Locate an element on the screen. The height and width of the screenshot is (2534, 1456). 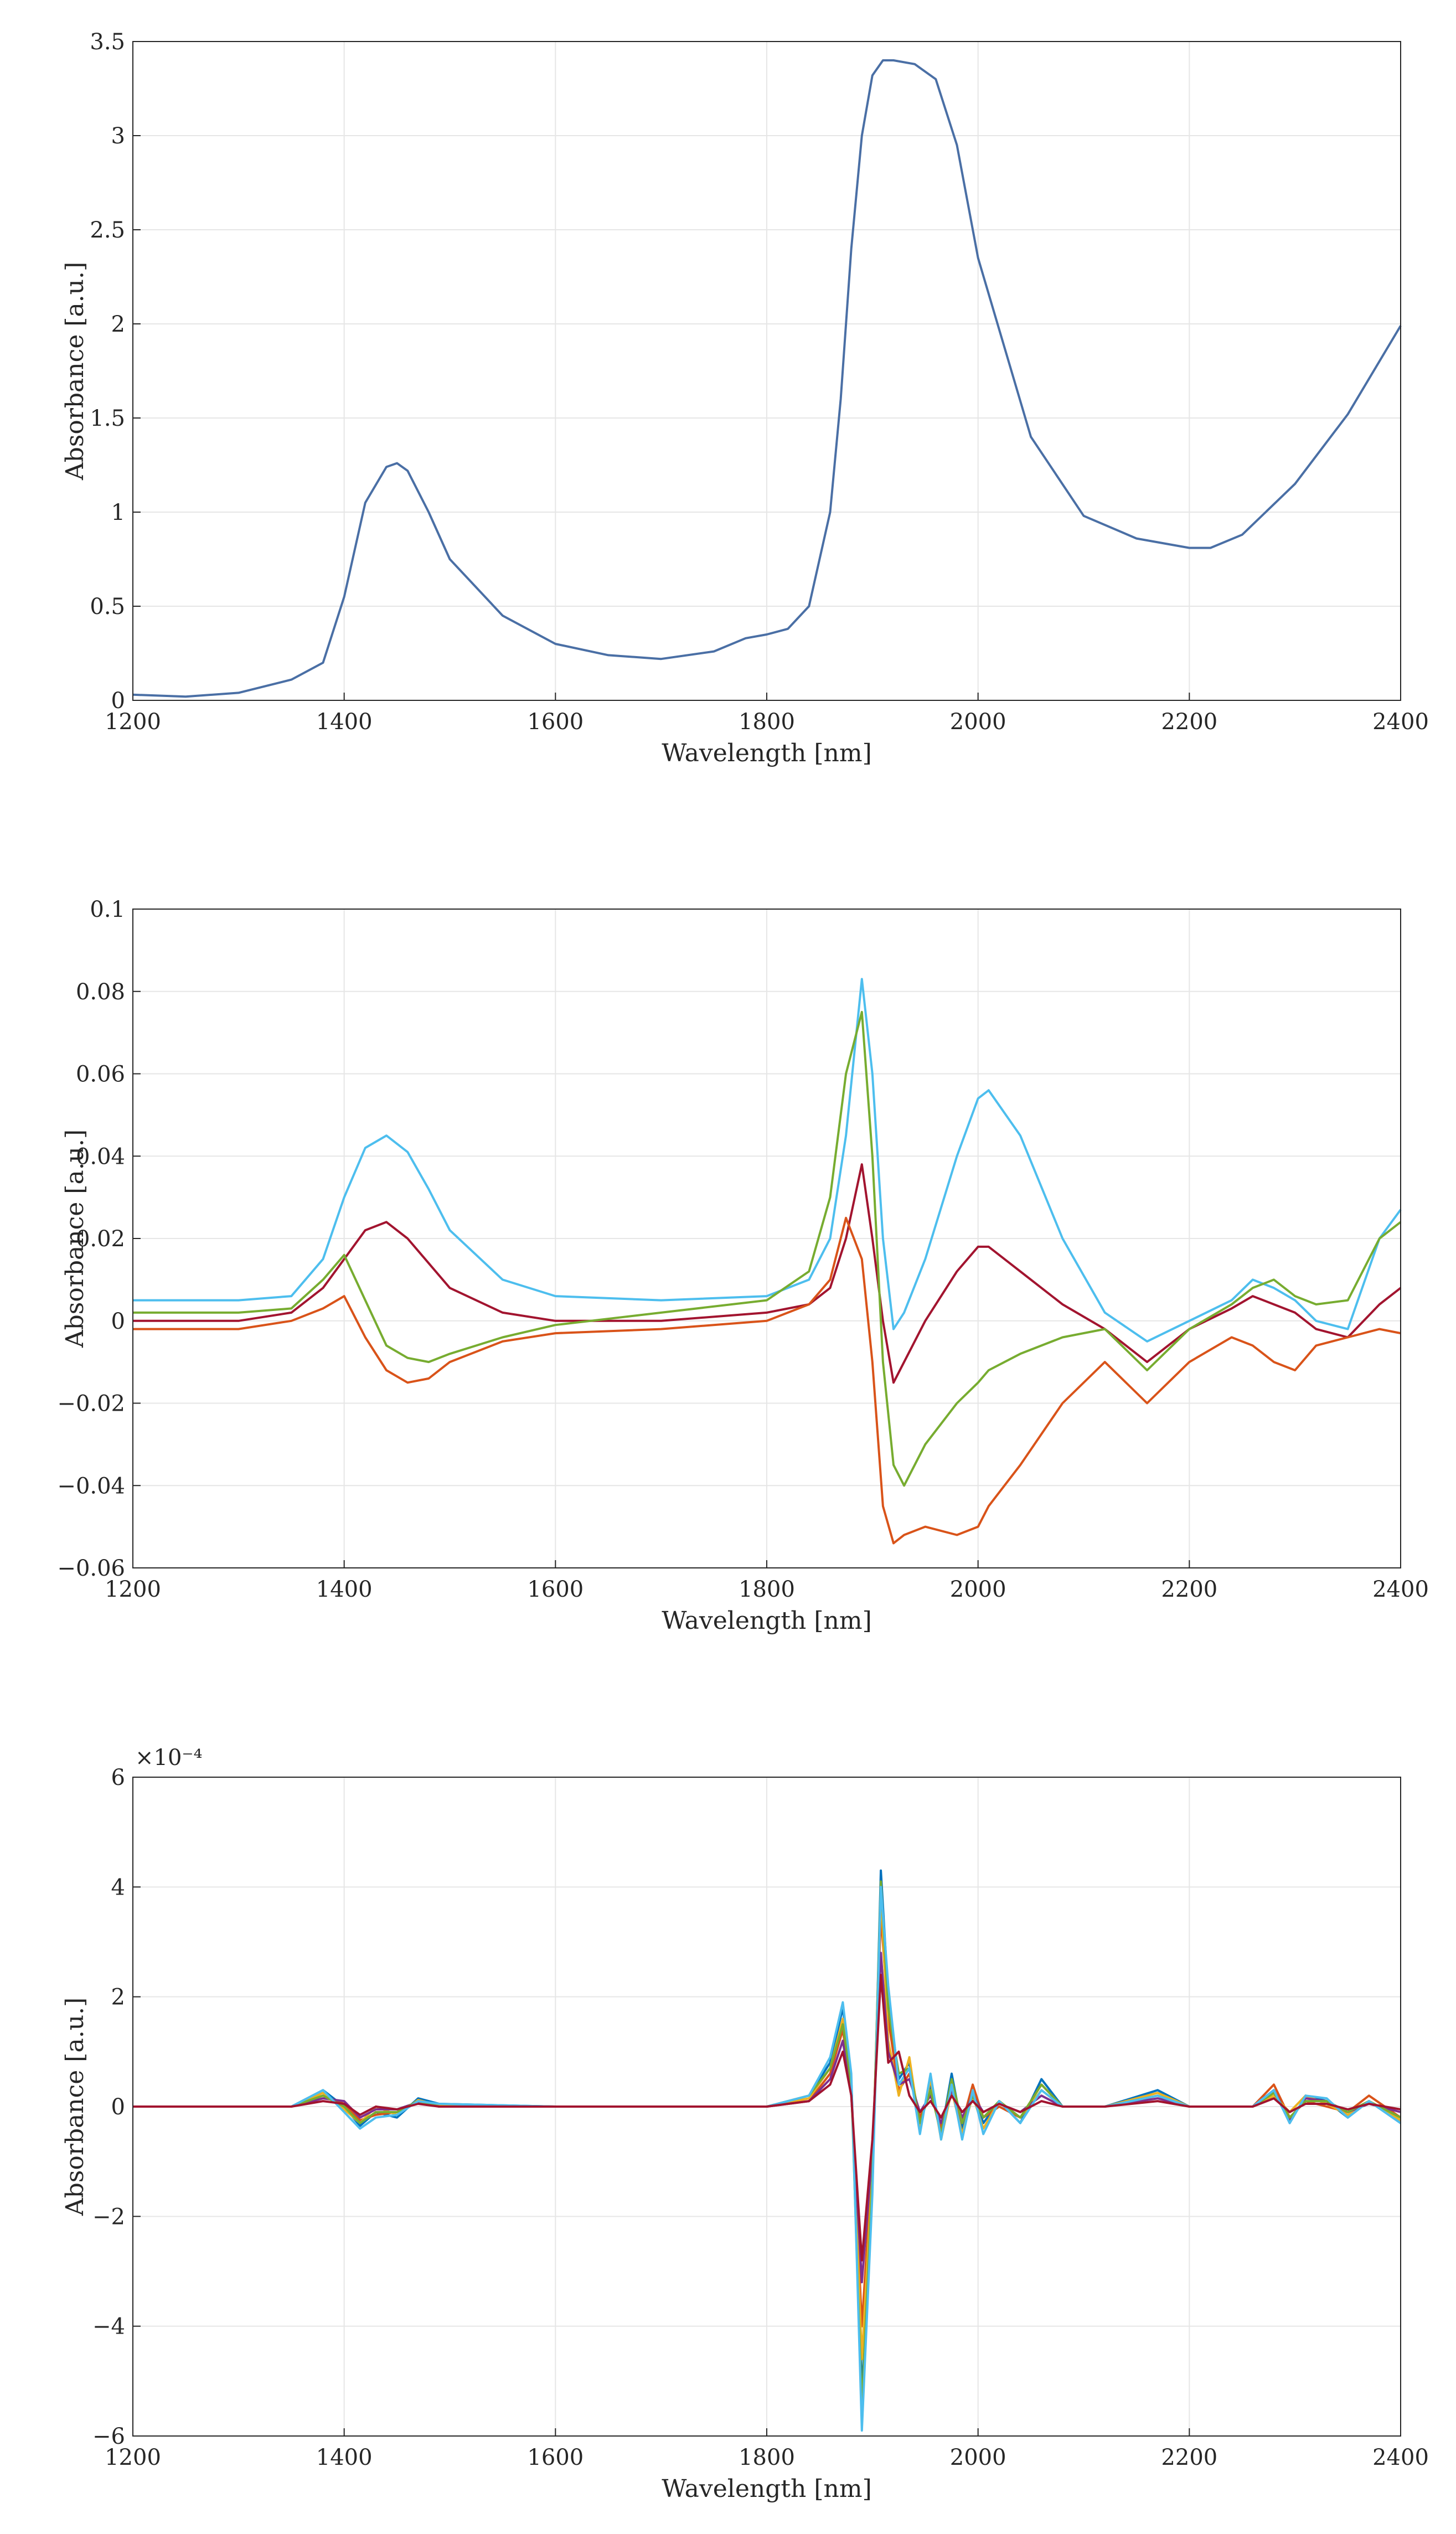
y-tick-label: 0.02 is located at coordinates (100, 1239).